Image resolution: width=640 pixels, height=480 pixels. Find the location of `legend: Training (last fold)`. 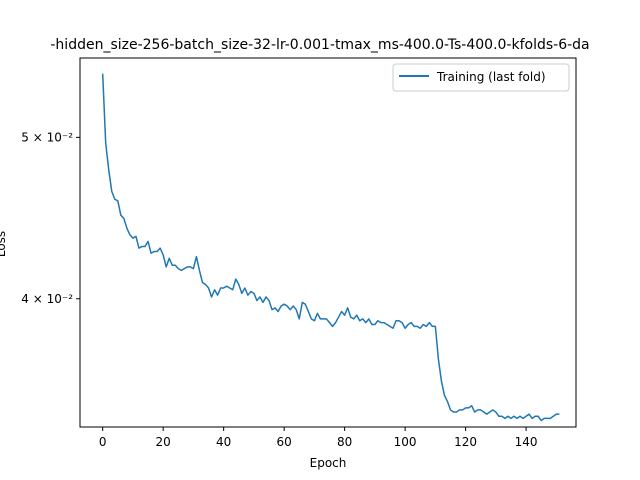

legend: Training (last fold) is located at coordinates (481, 77).